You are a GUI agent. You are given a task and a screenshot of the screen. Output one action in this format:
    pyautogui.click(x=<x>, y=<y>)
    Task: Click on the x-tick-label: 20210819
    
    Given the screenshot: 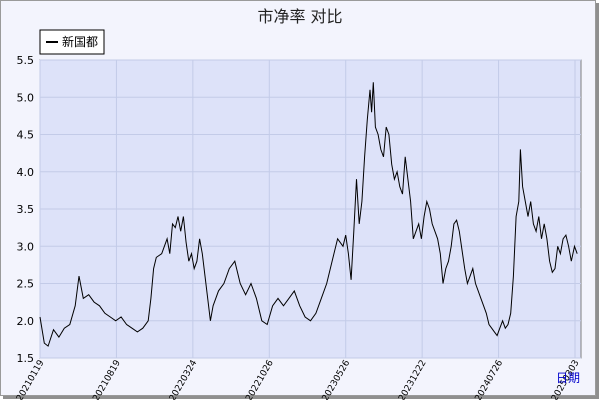 What is the action you would take?
    pyautogui.click(x=107, y=379)
    